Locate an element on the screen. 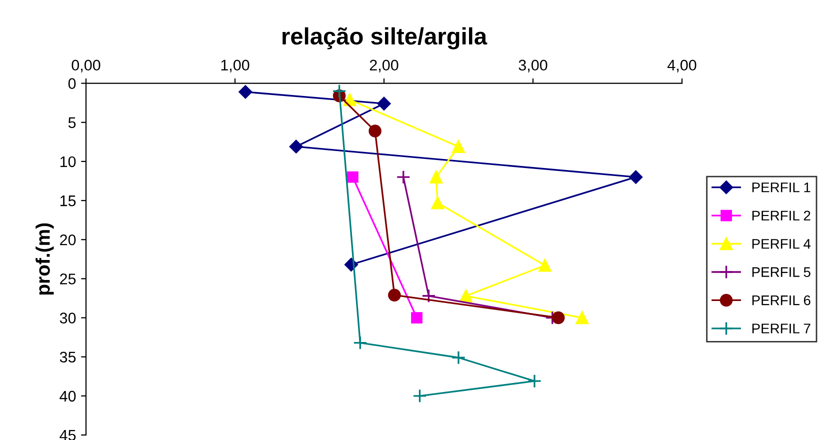 This screenshot has width=838, height=440. y-tick-label: 15 is located at coordinates (68, 201).